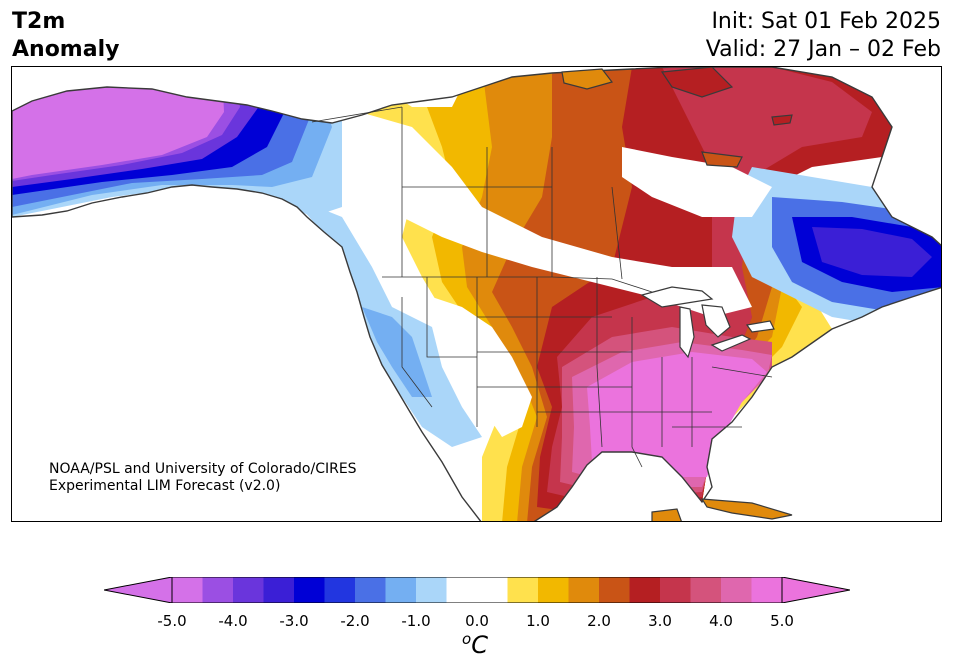  What do you see at coordinates (355, 621) in the screenshot?
I see `colorbar-tick-label: -2.0` at bounding box center [355, 621].